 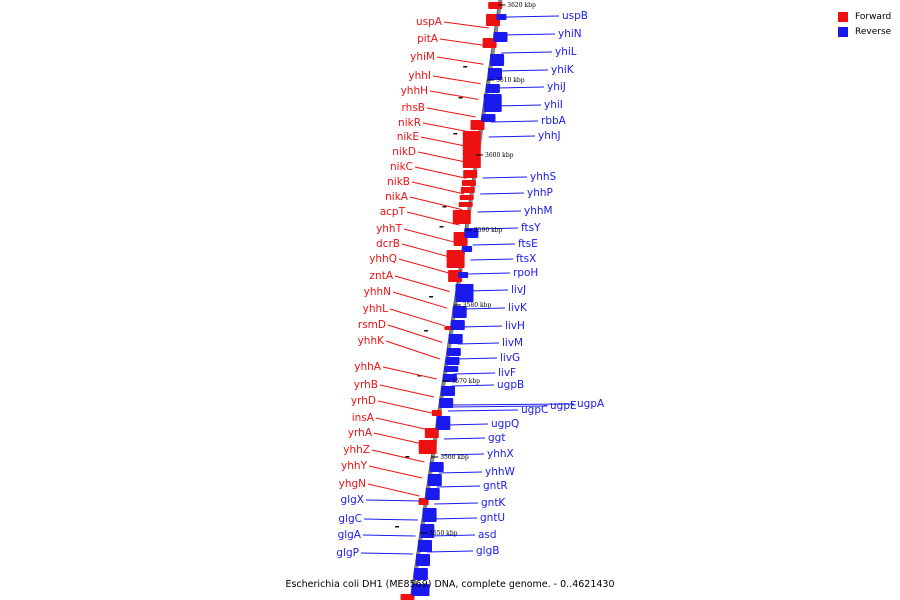 What do you see at coordinates (591, 404) in the screenshot?
I see `gene-label-ugpA: ugpA` at bounding box center [591, 404].